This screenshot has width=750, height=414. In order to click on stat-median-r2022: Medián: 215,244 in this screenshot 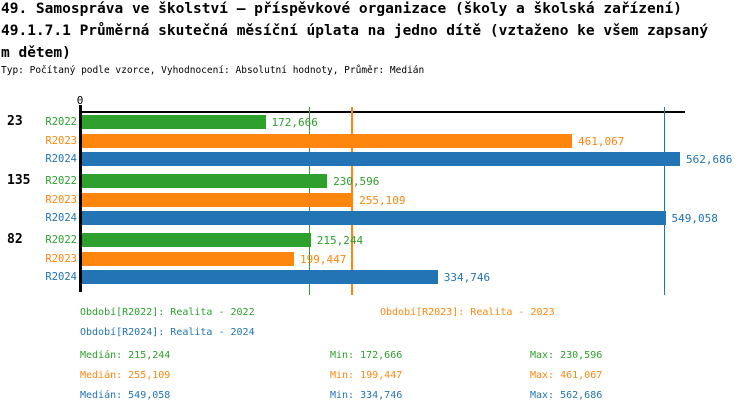, I will do `click(125, 355)`.